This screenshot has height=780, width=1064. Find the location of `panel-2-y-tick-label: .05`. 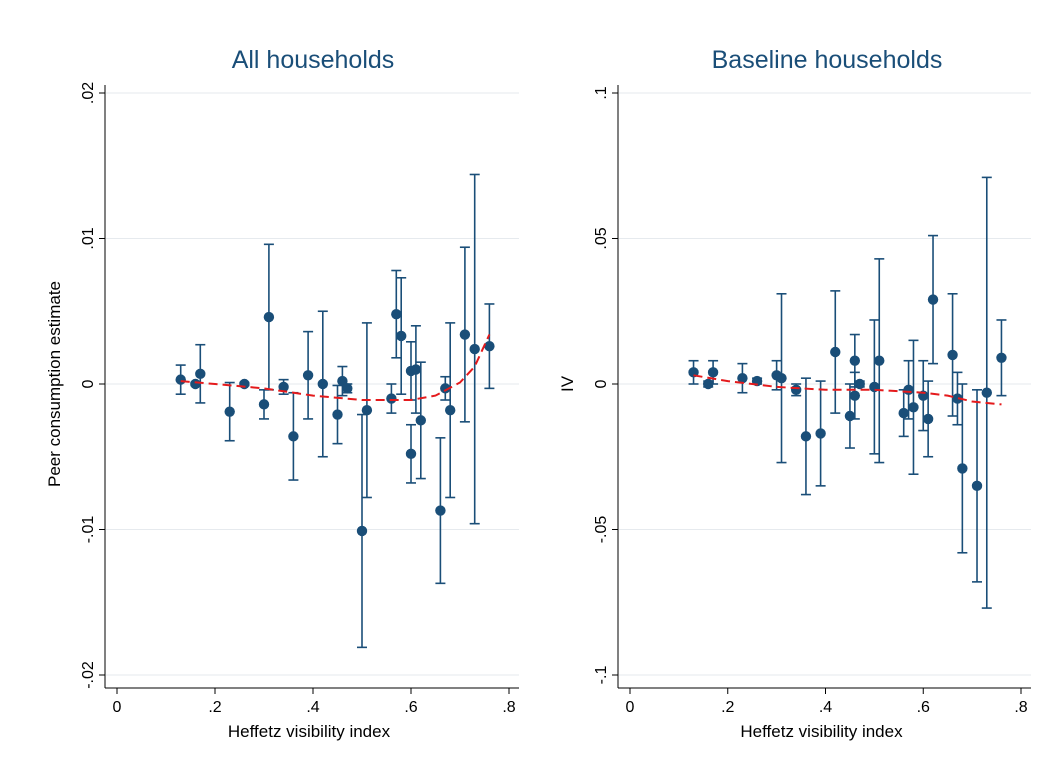

panel-2-y-tick-label: .05 is located at coordinates (601, 238).